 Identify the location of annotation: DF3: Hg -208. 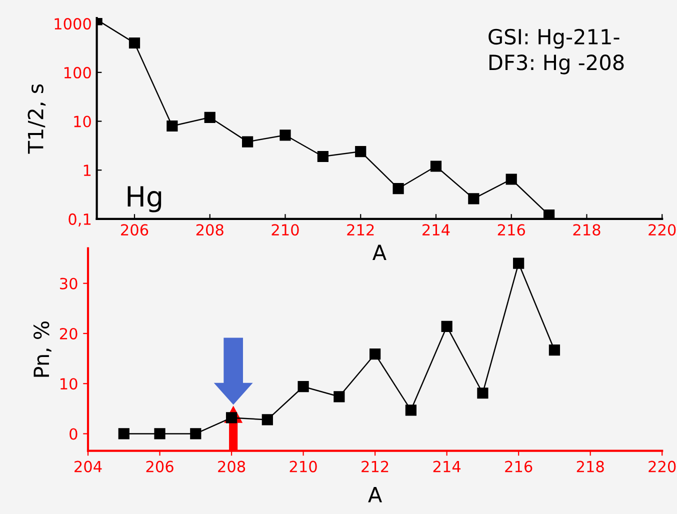
(556, 64).